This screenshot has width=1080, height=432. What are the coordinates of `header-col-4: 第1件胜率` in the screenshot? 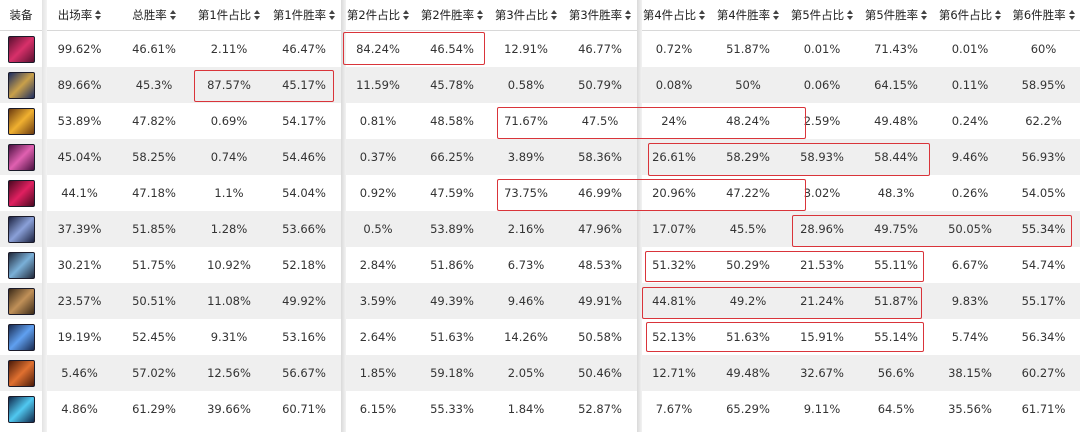 It's located at (304, 15).